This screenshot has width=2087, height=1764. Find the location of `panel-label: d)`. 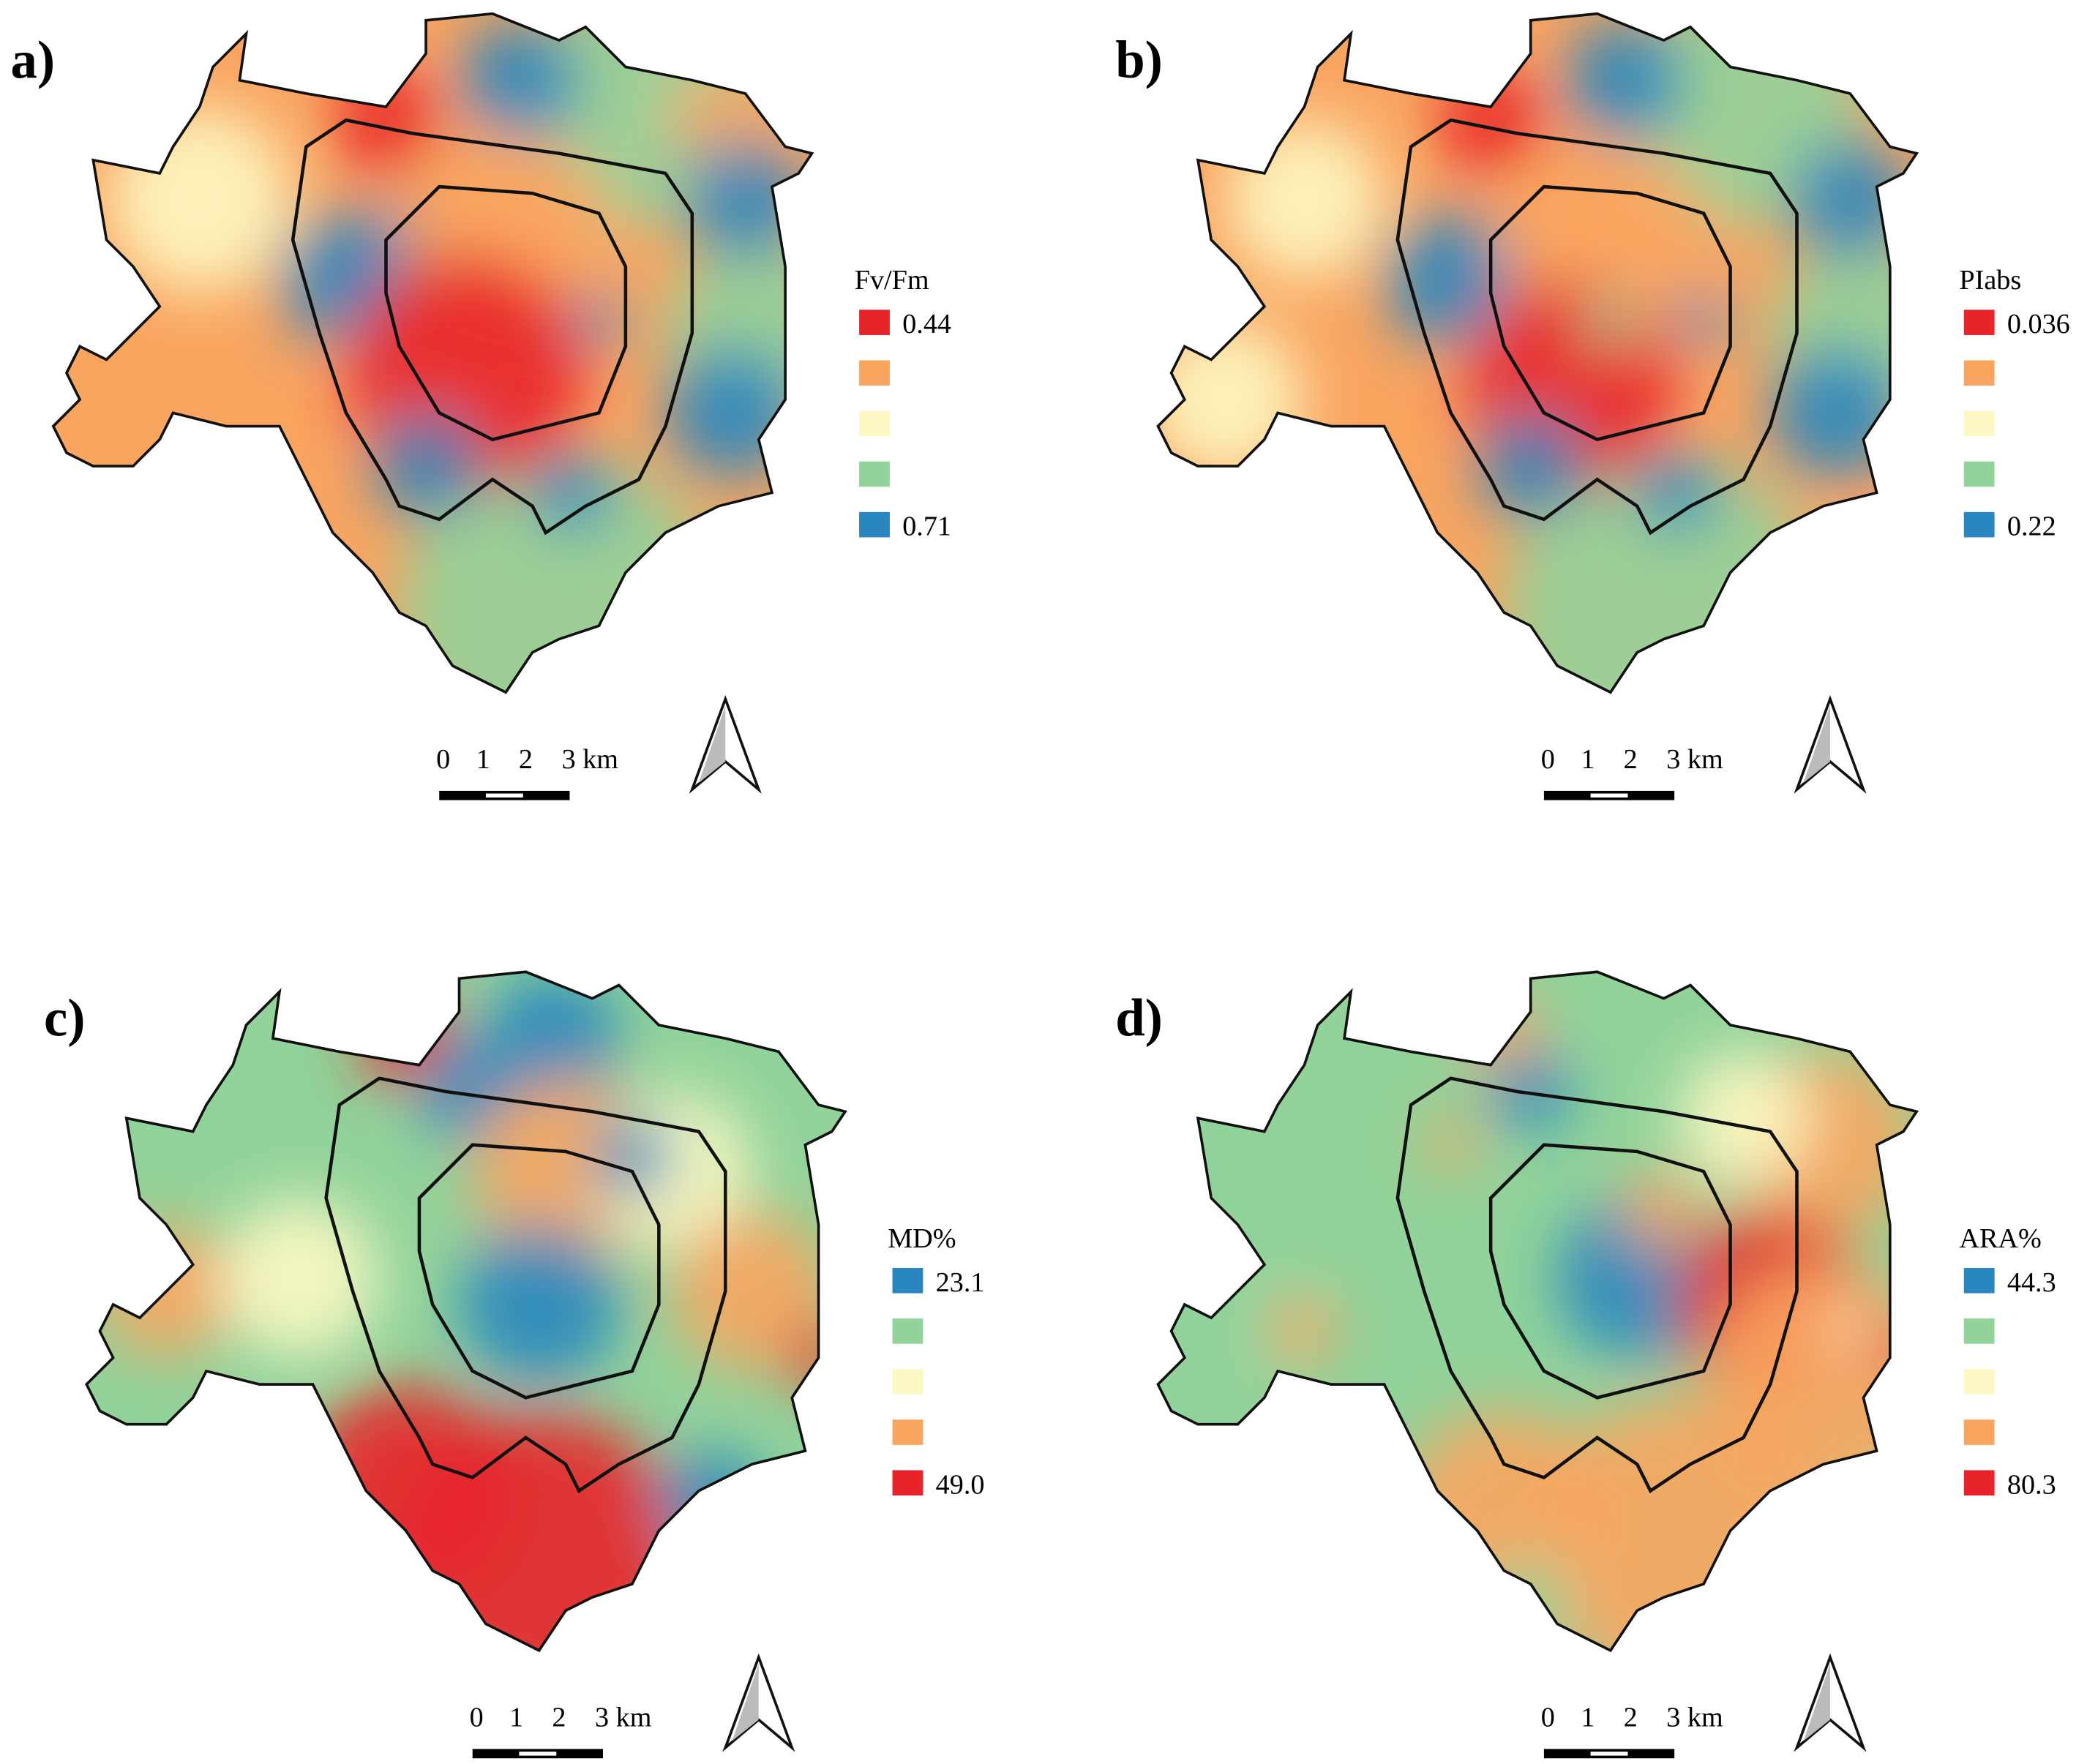

panel-label: d) is located at coordinates (1139, 1018).